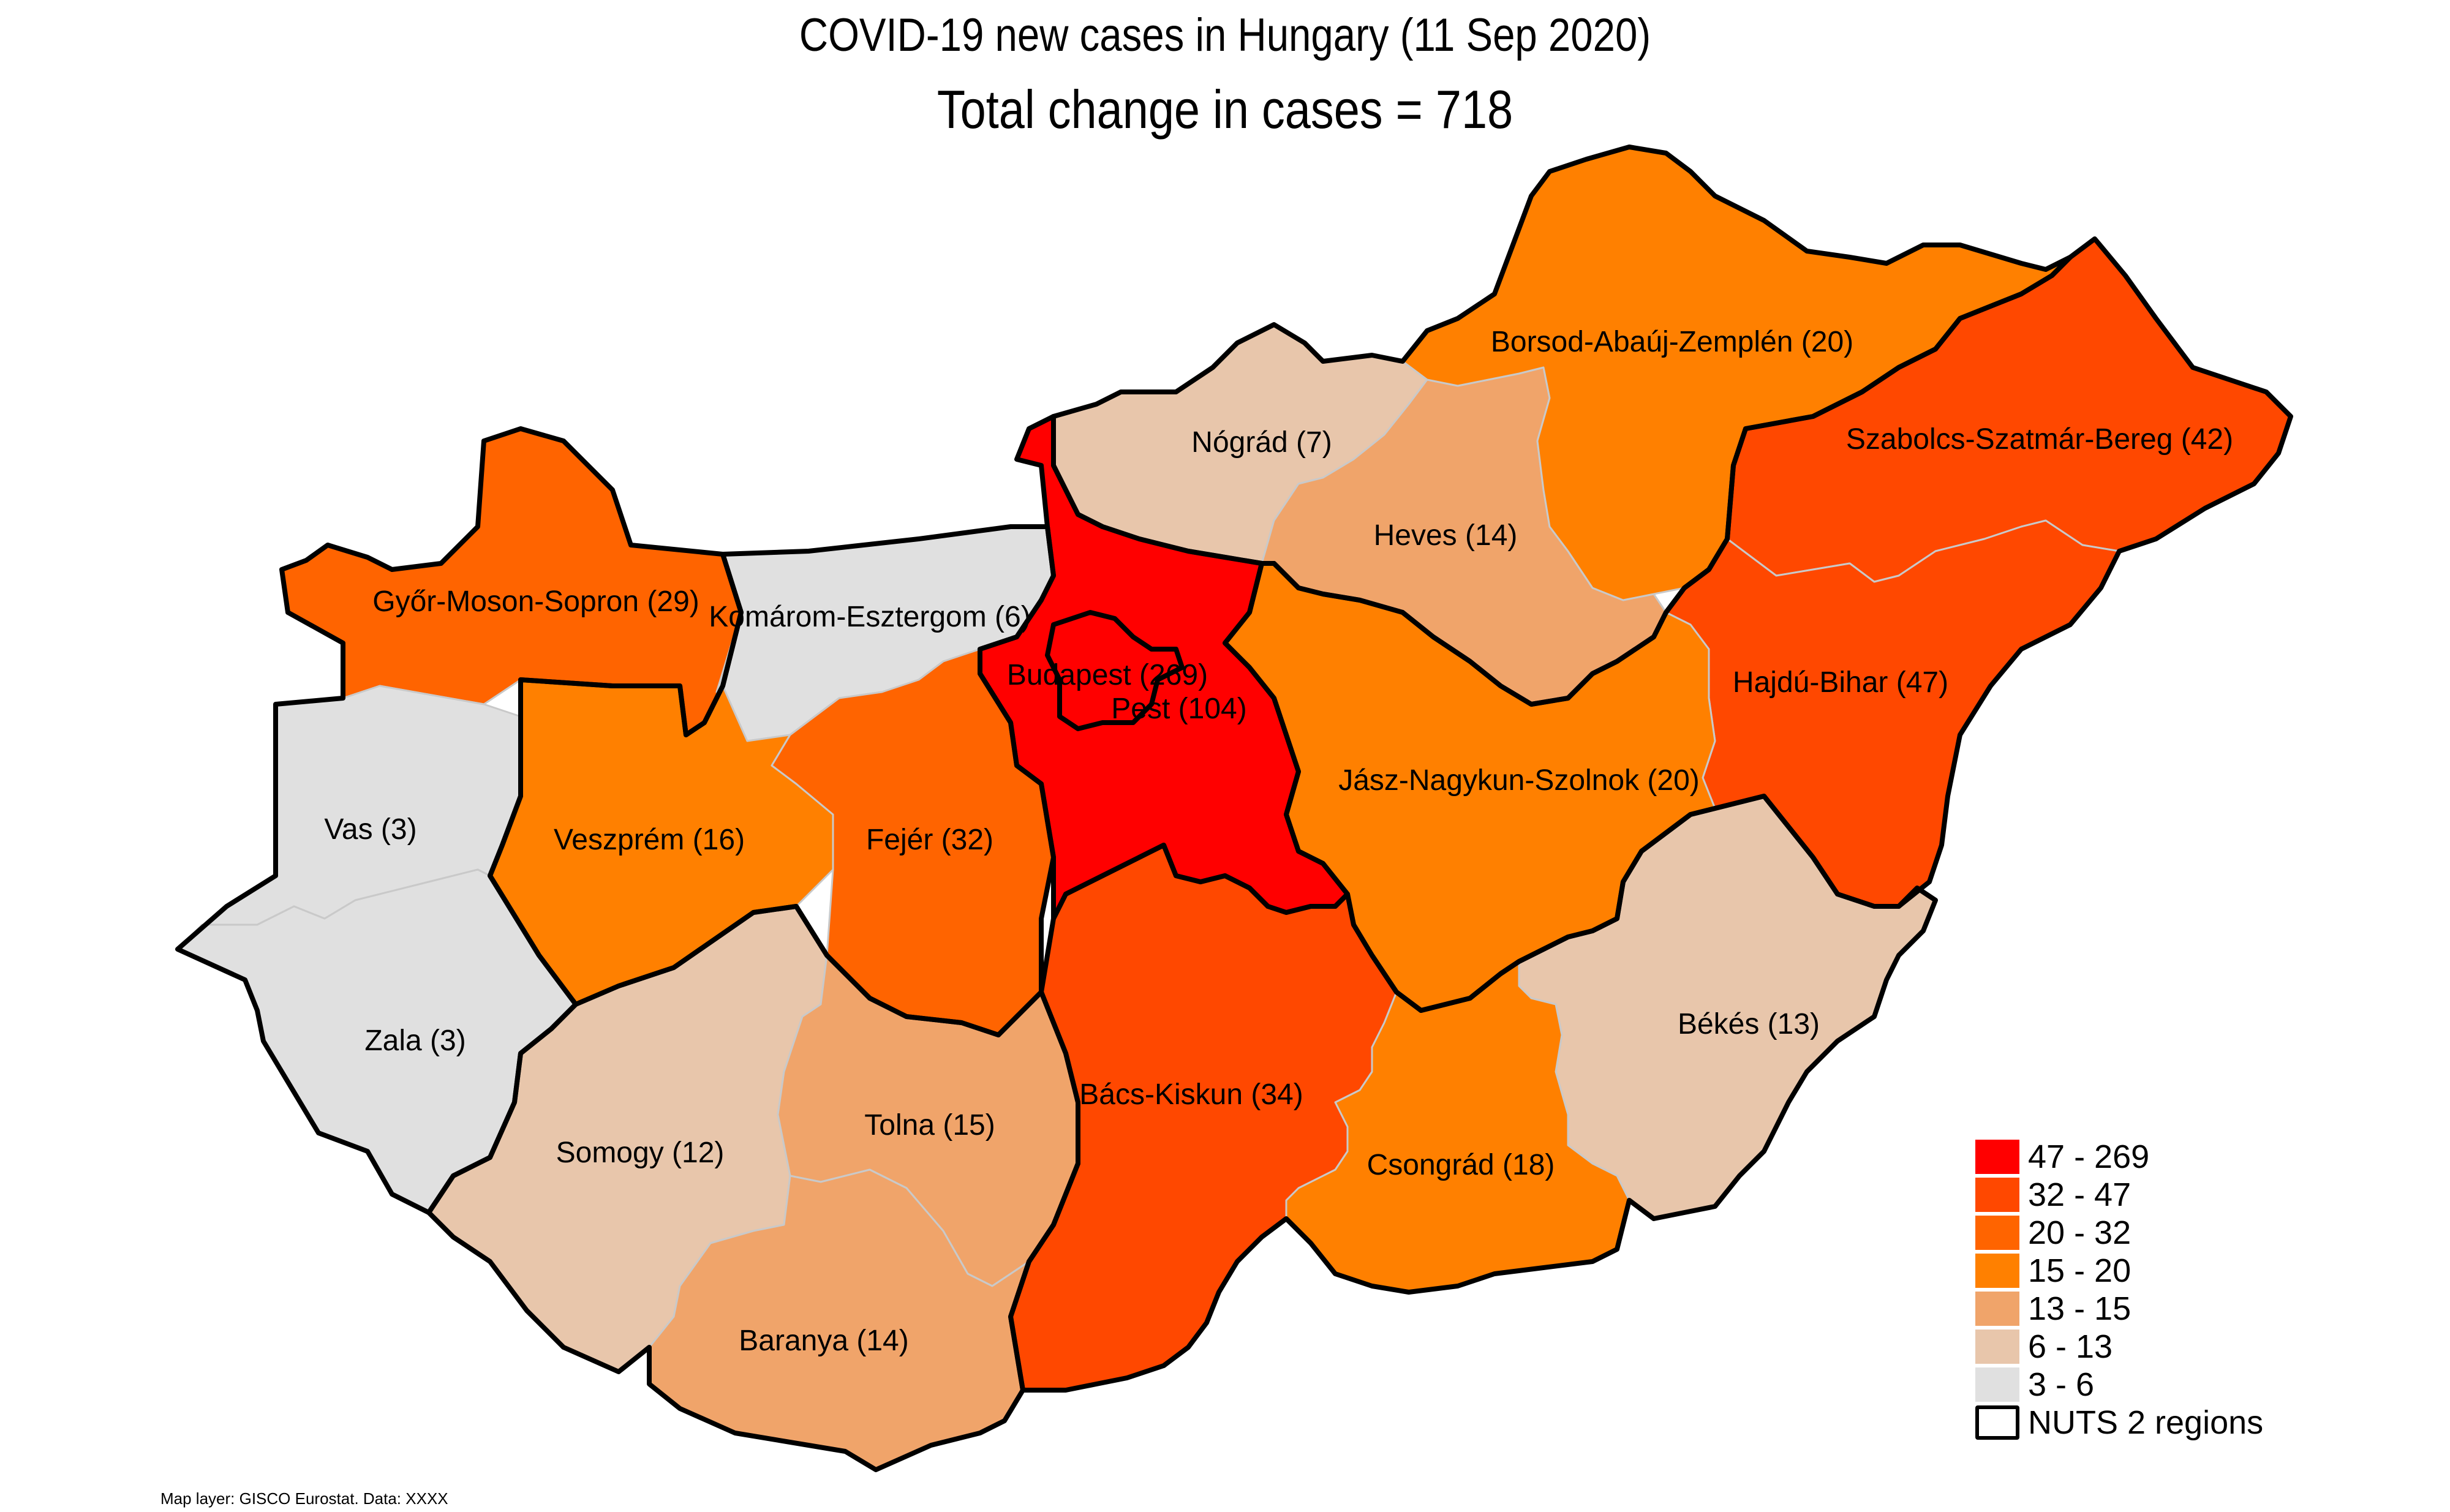 This screenshot has height=1512, width=2450. What do you see at coordinates (536, 601) in the screenshot?
I see `label-gyor: Győr-Moson-Sopron (29)` at bounding box center [536, 601].